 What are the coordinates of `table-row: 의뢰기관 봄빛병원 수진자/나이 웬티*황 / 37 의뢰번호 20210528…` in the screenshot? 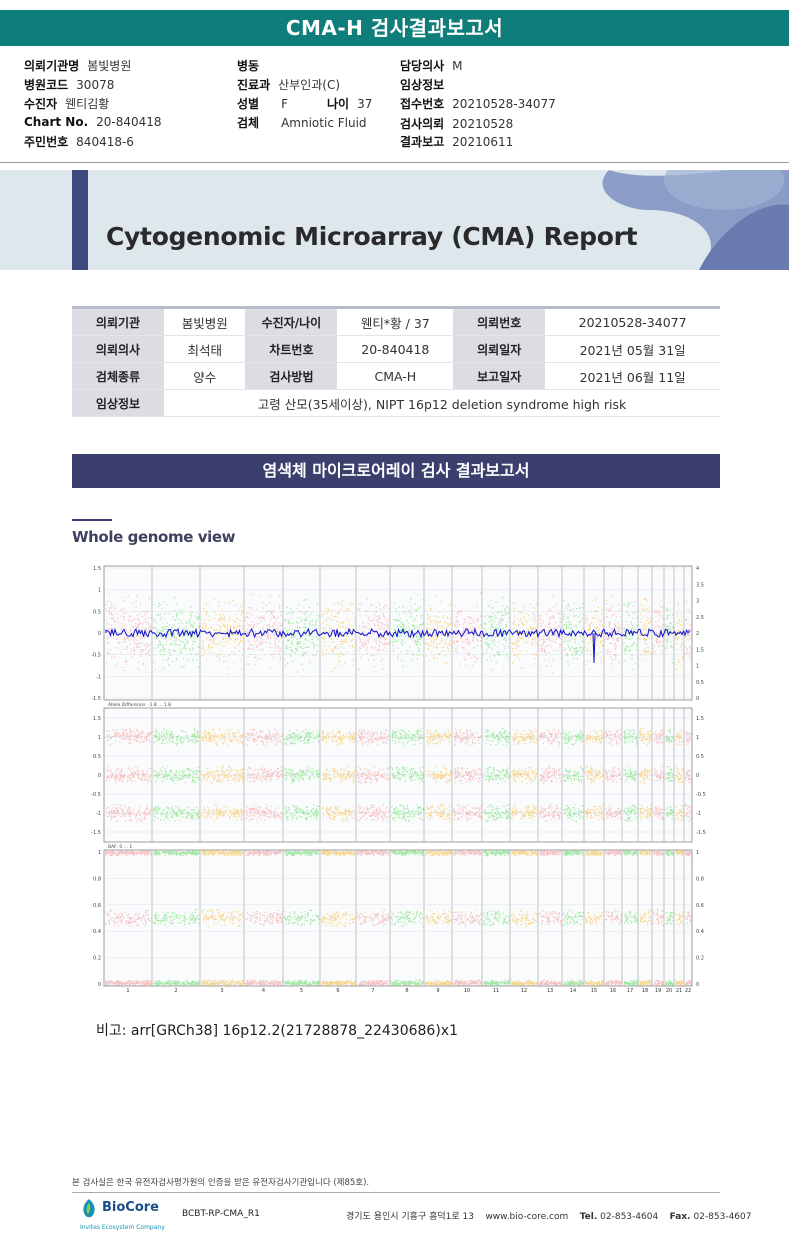 It's located at (396, 321).